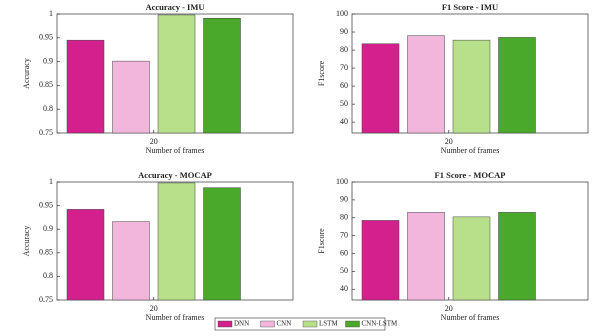 The width and height of the screenshot is (600, 336). Describe the element at coordinates (470, 7) in the screenshot. I see `chart-title: F1 Score - IMU` at that location.